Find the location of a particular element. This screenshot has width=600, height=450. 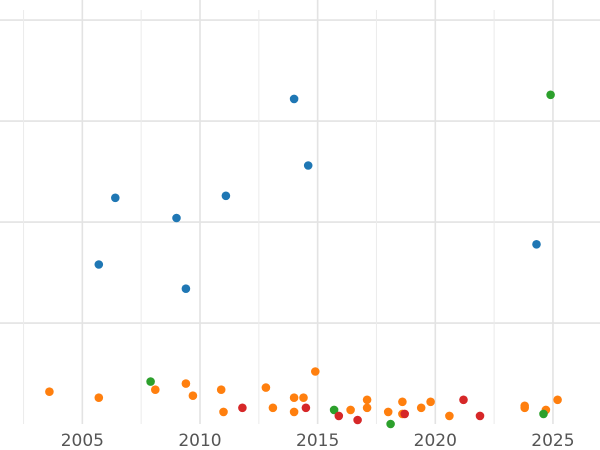

x-tick-label: 2020 is located at coordinates (435, 440).